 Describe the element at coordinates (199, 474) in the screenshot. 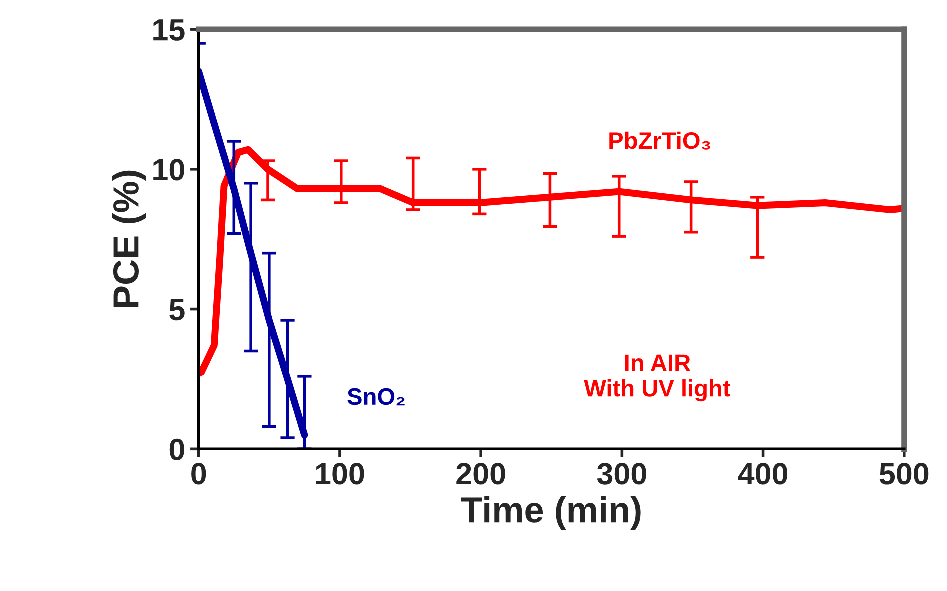

I see `x-tick-label: 0` at that location.